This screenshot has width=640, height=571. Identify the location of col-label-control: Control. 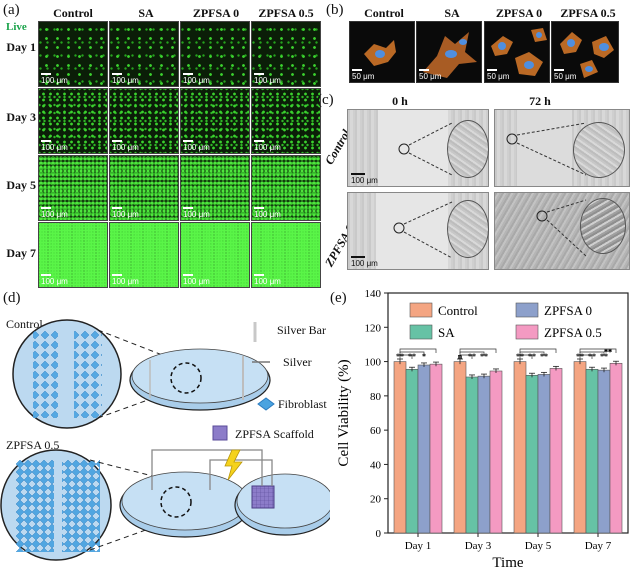
(73, 13).